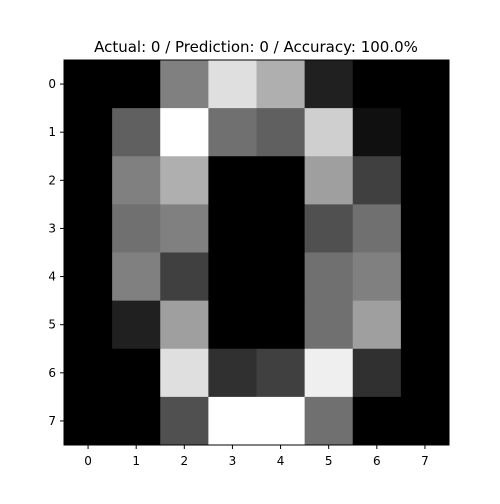  What do you see at coordinates (377, 132) in the screenshot?
I see `heatmap-cell-r1-c6` at bounding box center [377, 132].